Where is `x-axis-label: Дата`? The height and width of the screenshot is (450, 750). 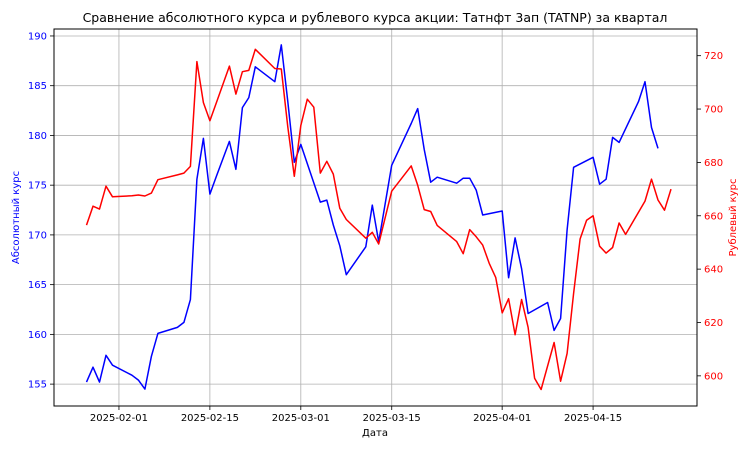 x-axis-label: Дата is located at coordinates (375, 433).